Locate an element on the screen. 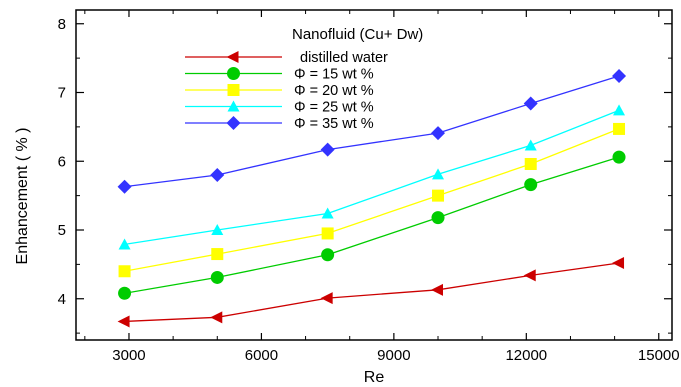 The image size is (681, 387). legend-label: distilled water is located at coordinates (344, 58).